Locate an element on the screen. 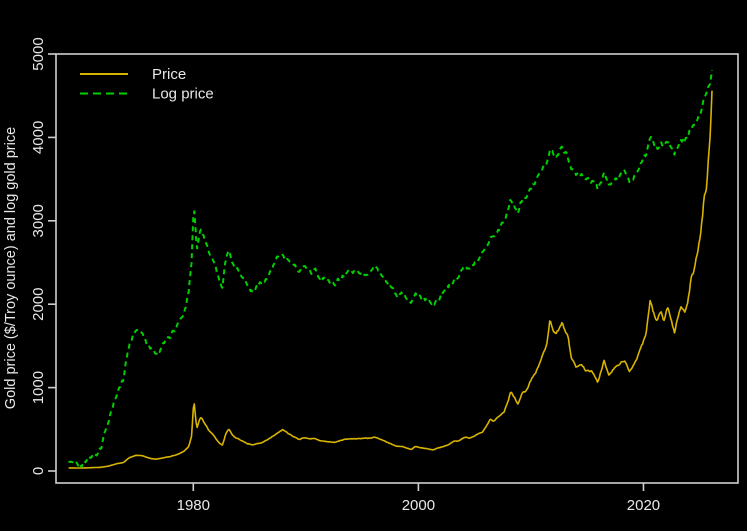  y-axis-tick-label: 0 is located at coordinates (38, 471).